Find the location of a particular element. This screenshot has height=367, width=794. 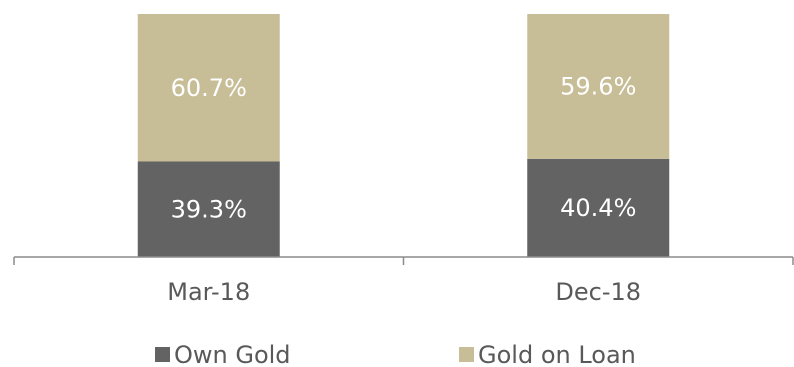

data-label: 60.7% is located at coordinates (209, 88).